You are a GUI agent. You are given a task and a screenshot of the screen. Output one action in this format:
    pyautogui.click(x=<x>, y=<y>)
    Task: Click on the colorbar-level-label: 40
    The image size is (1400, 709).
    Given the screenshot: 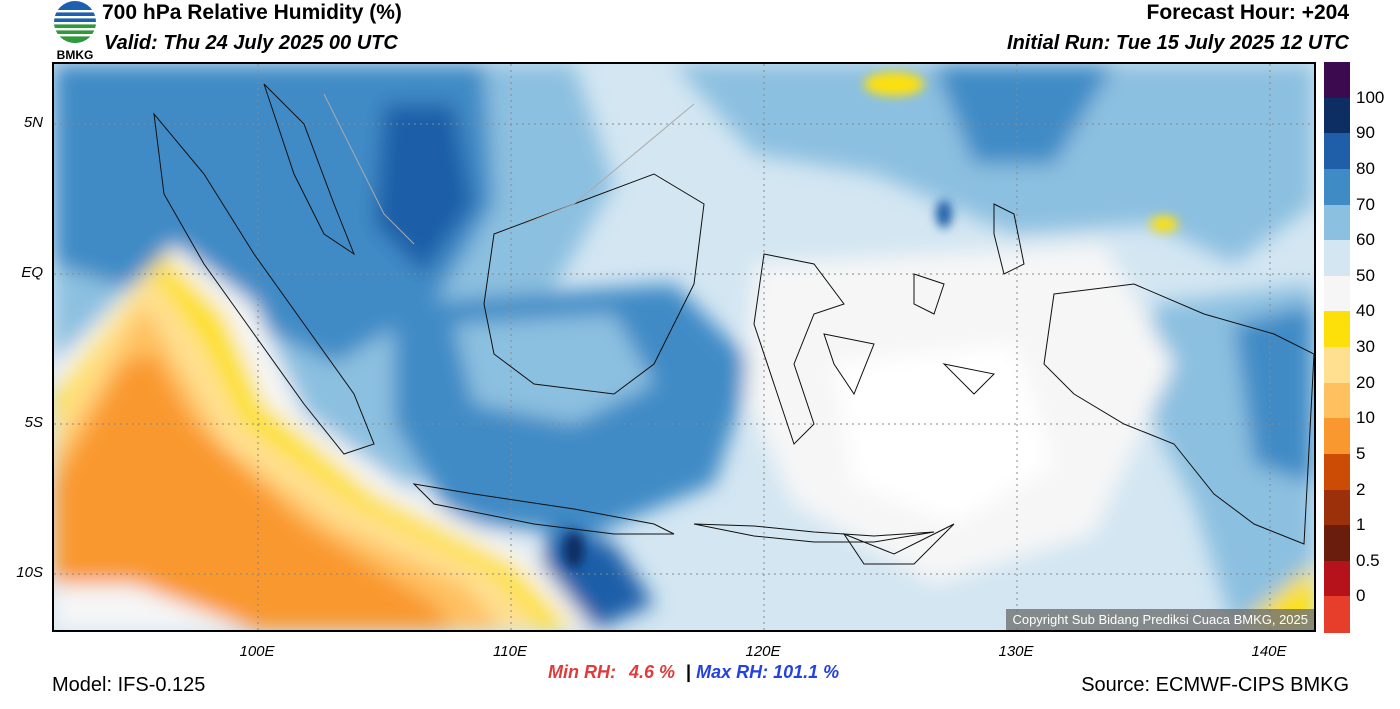 What is the action you would take?
    pyautogui.click(x=1365, y=311)
    